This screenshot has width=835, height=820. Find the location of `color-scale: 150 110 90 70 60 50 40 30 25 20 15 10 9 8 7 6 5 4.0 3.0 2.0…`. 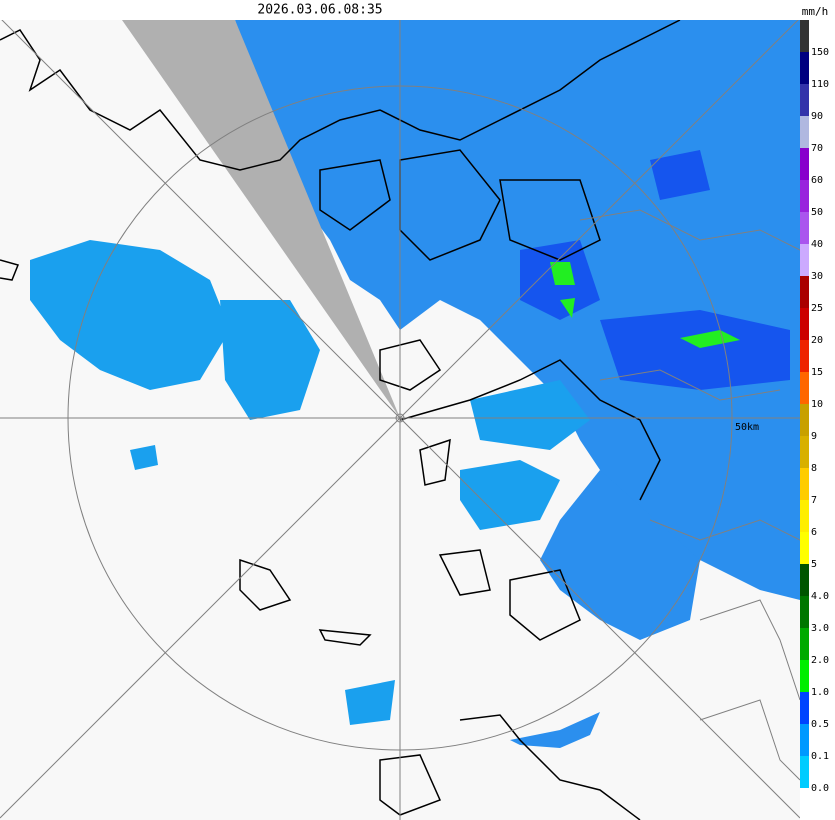

color-scale: 150 110 90 70 60 50 40 30 25 20 15 10 9 8 7 6 5 4.0 3.0 2.0… is located at coordinates (814, 420).